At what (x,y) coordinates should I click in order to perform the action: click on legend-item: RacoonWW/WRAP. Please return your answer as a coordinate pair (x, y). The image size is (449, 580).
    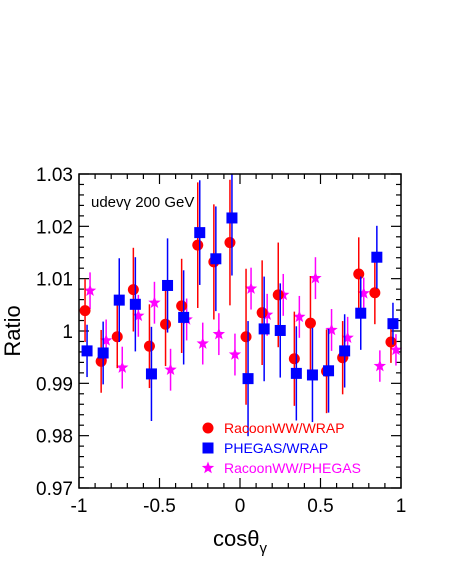
    Looking at the image, I should click on (273, 428).